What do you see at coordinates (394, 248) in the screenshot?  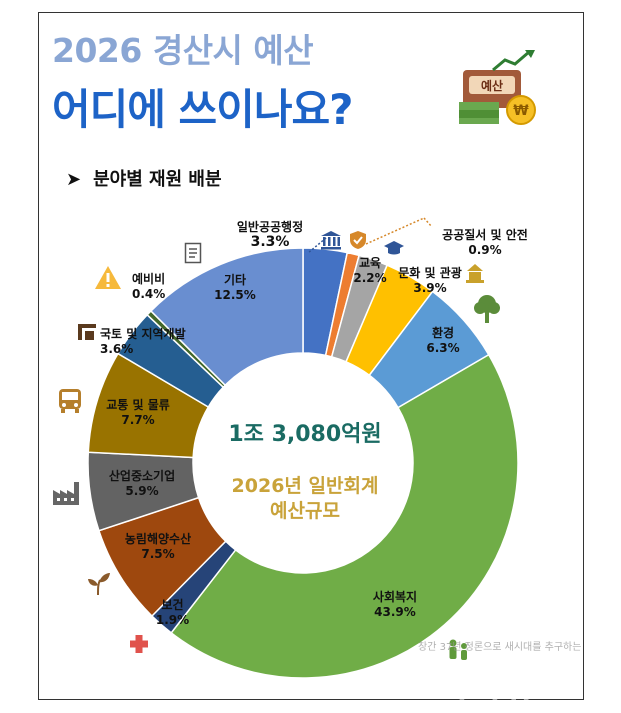 I see `graduation-cap-icon` at bounding box center [394, 248].